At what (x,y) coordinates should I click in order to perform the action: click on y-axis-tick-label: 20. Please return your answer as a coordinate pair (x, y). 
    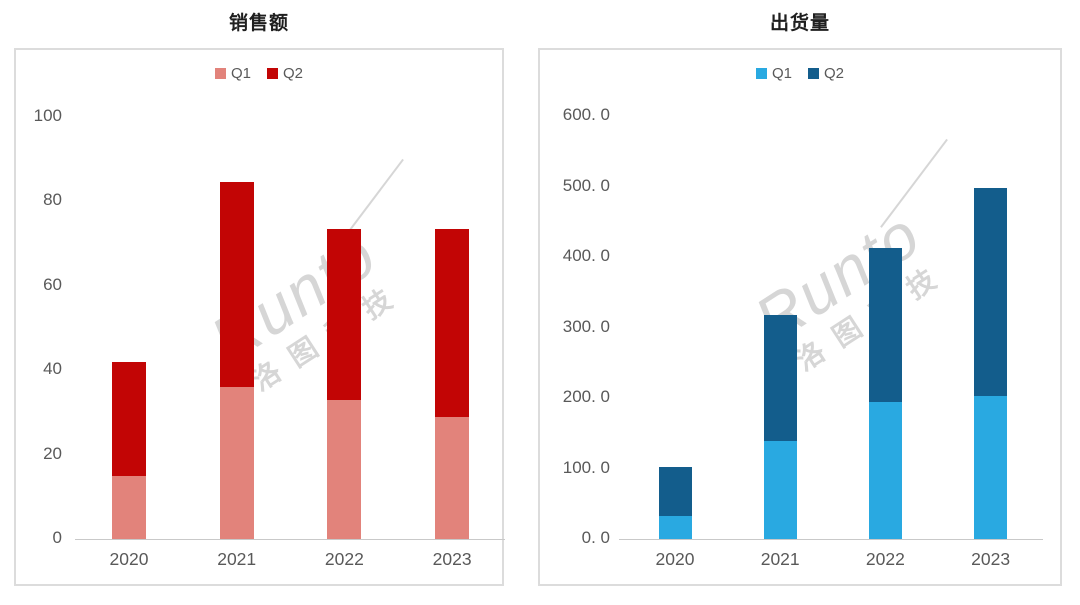
    Looking at the image, I should click on (52, 453).